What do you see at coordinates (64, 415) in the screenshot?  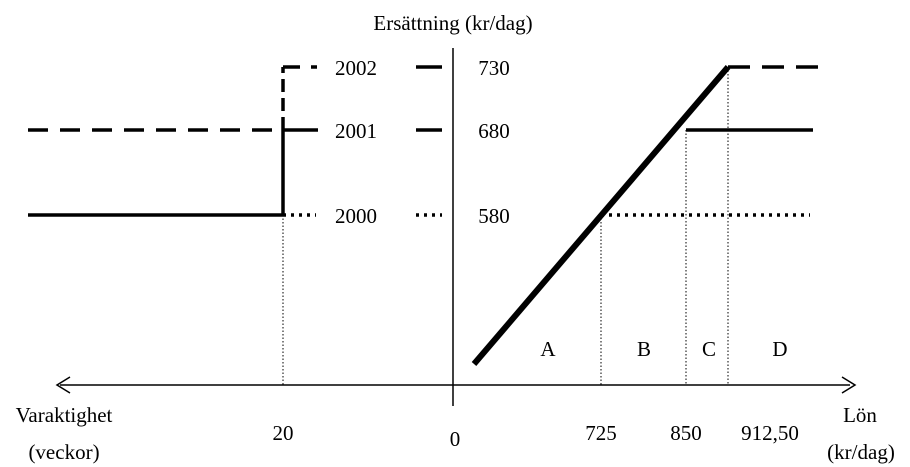 I see `left-axis-label-line1: Varaktighet` at bounding box center [64, 415].